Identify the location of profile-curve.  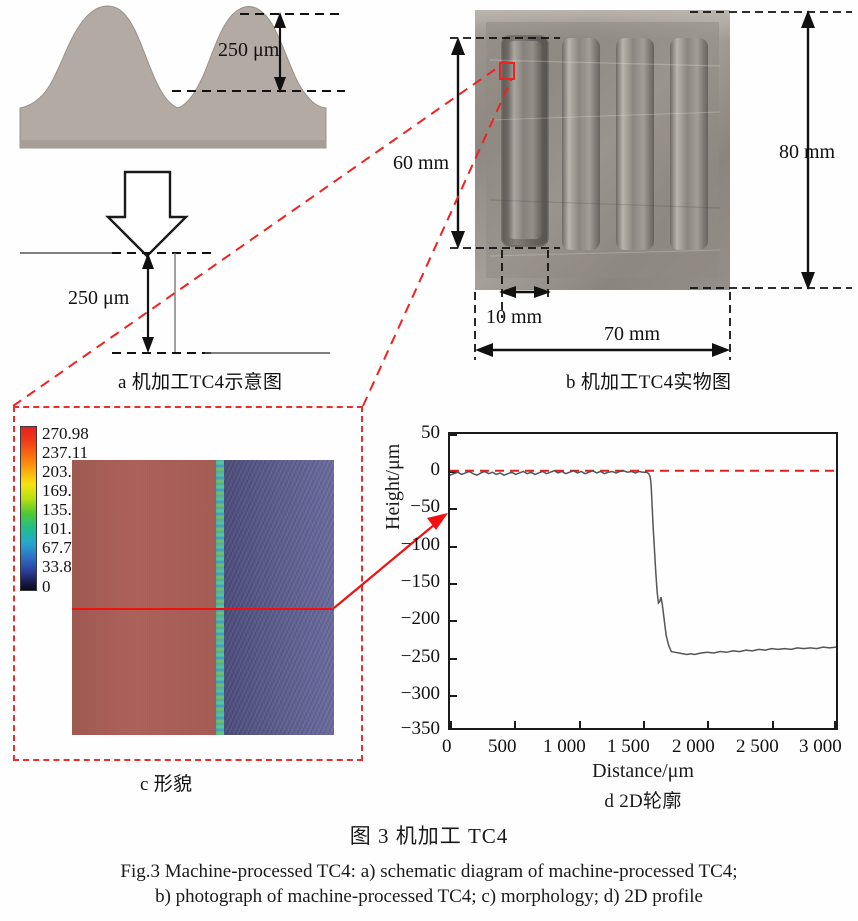
(643, 562).